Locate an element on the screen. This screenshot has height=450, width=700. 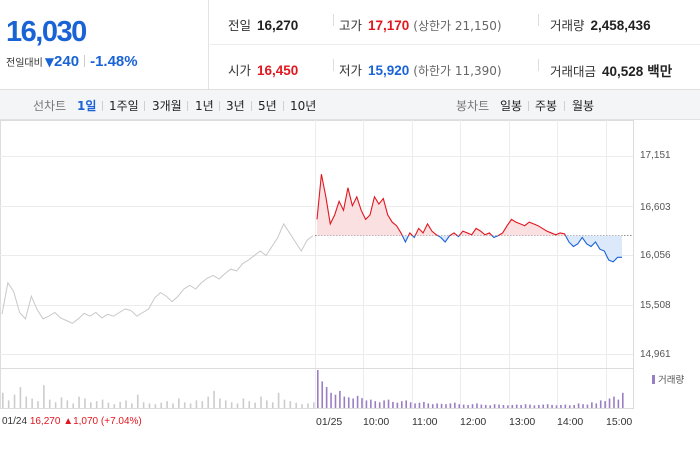
stat-low: 저가 15,920 (하한가 11,390) is located at coordinates (420, 69).